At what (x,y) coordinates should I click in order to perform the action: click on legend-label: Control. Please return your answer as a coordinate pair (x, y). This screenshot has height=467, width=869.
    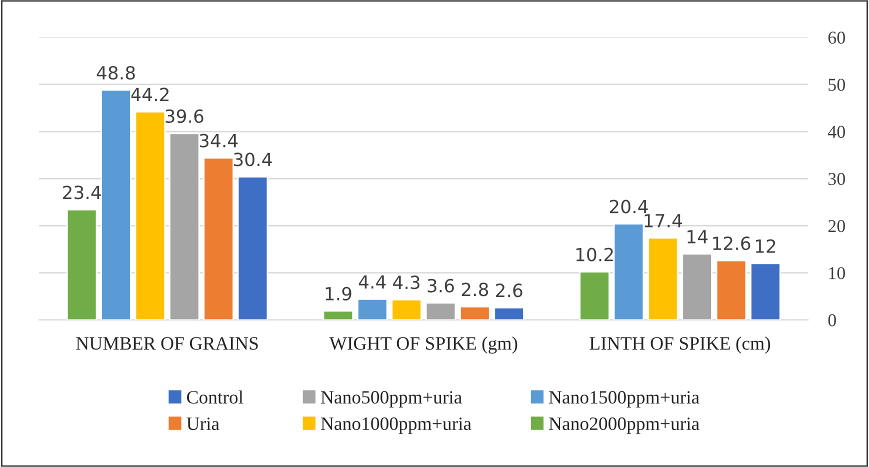
    Looking at the image, I should click on (215, 397).